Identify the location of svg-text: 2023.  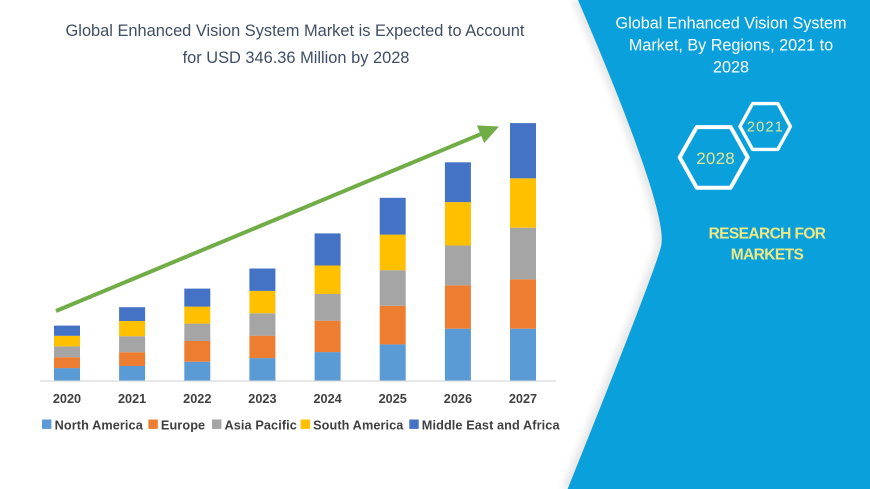
(262, 399).